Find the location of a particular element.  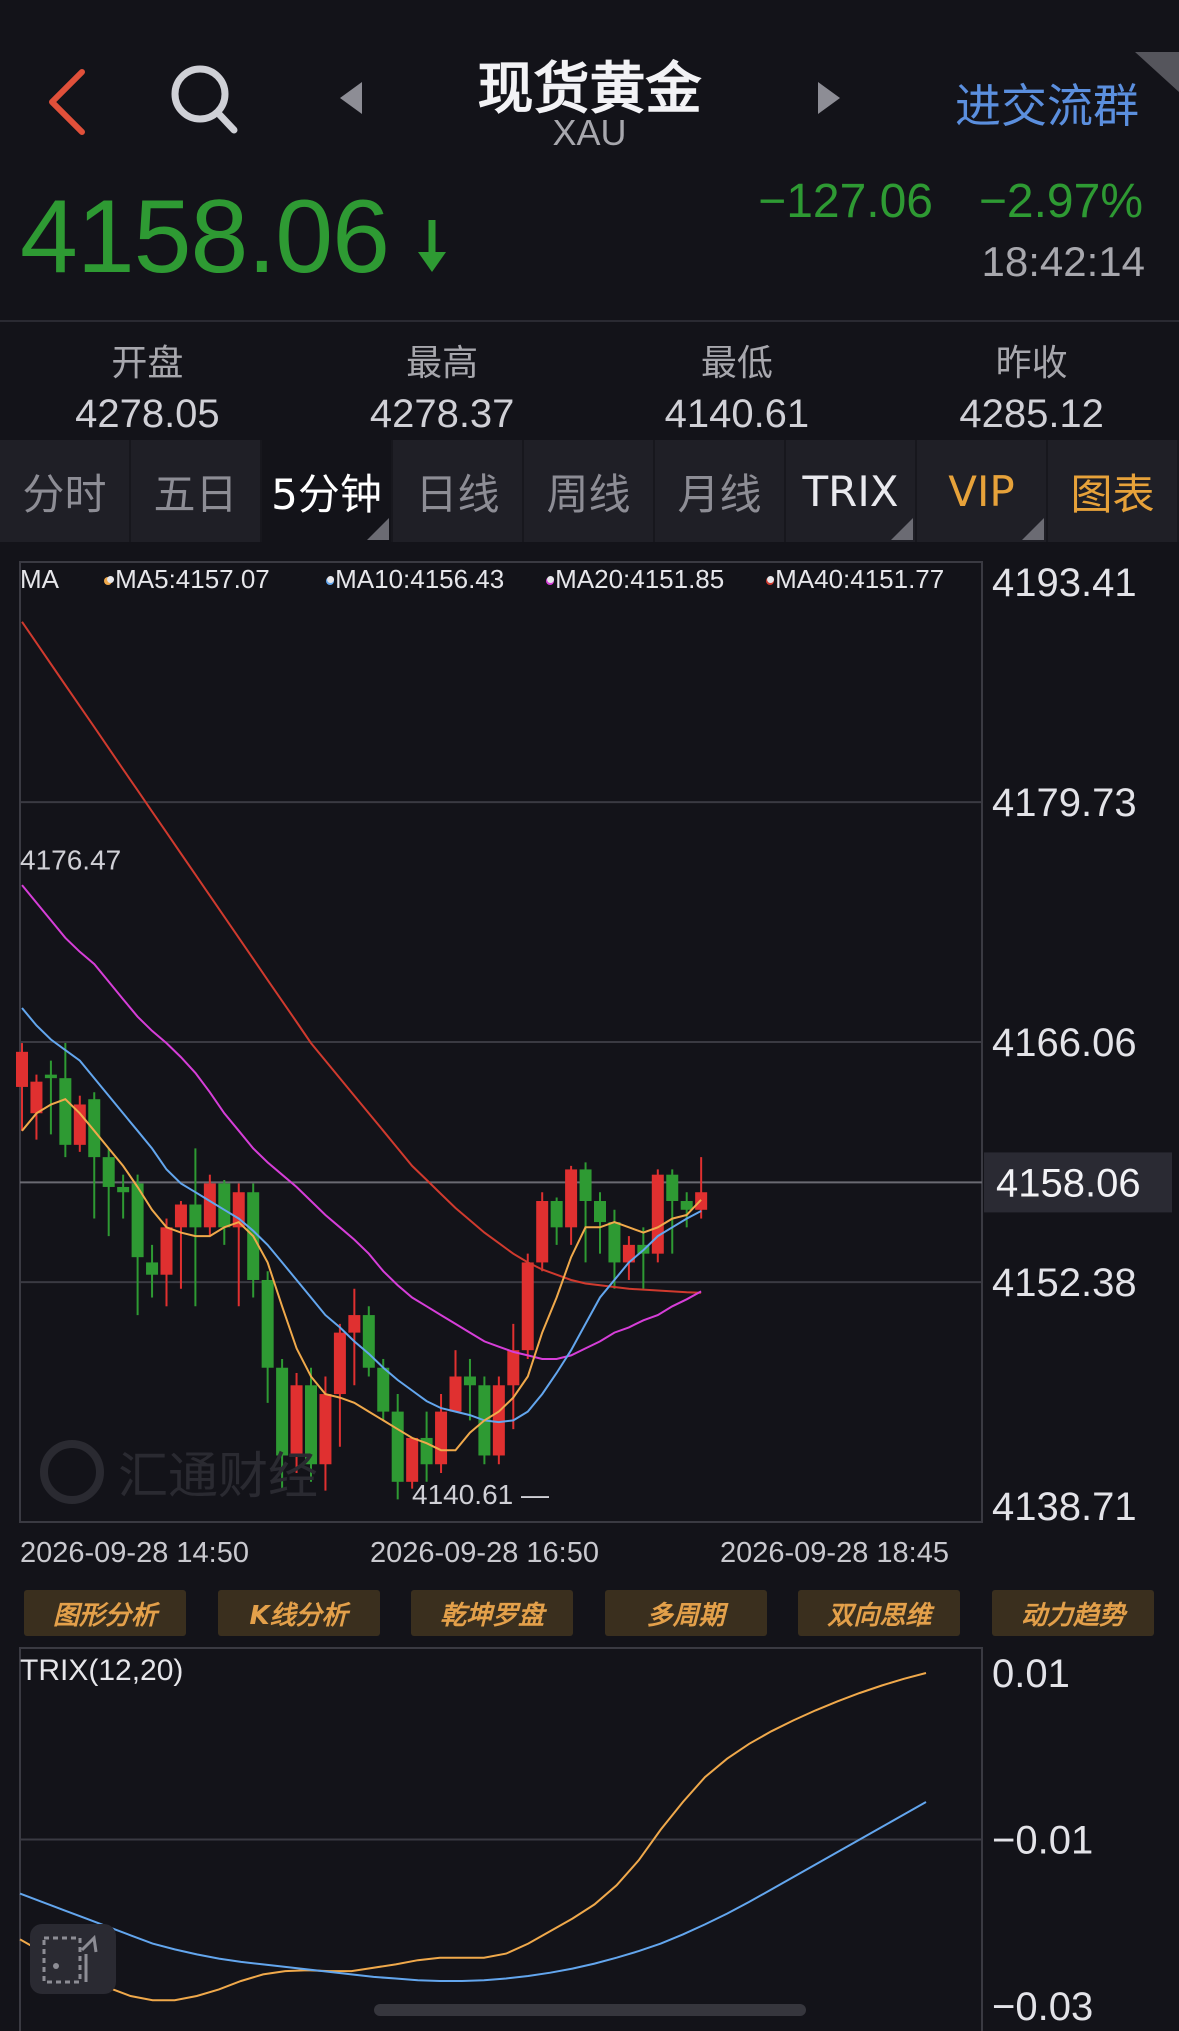

tab-5min: 5分钟 is located at coordinates (327, 491).